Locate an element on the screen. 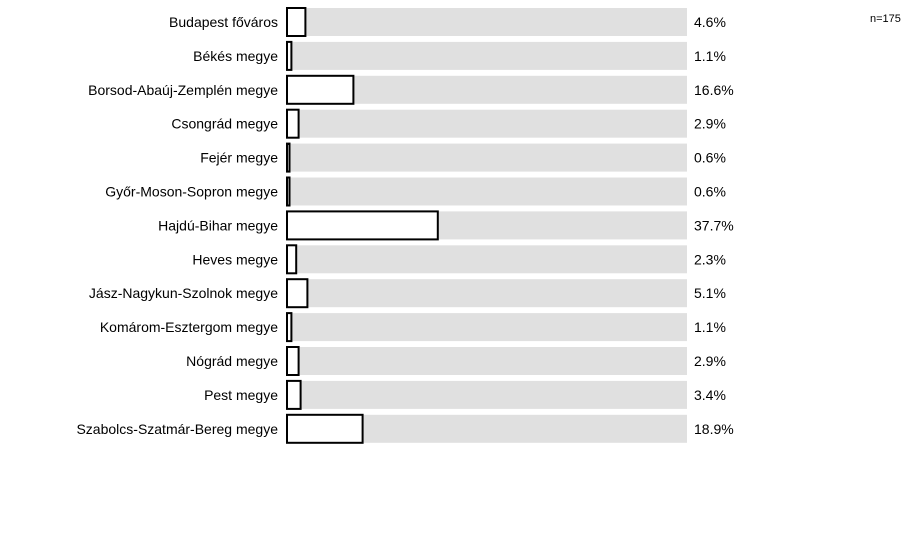 This screenshot has height=544, width=907. category-label: Fejér megye is located at coordinates (239, 158).